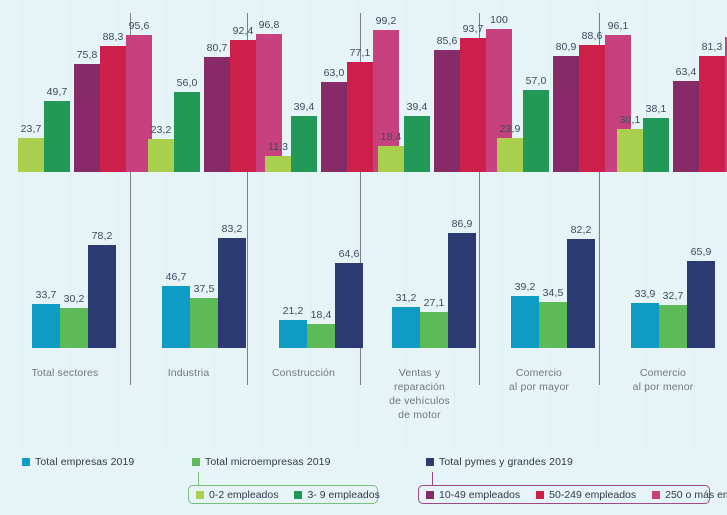 The height and width of the screenshot is (515, 727). I want to click on legend-sub-item: 10-49 empleados, so click(473, 495).